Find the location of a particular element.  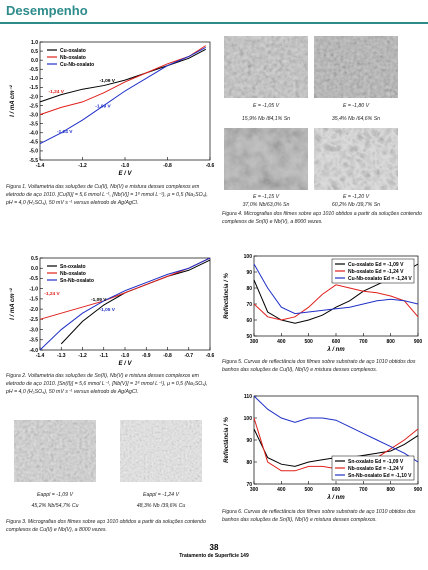

micrograph-composition: 37,0% Nb/63,0% Sn is located at coordinates (266, 205).